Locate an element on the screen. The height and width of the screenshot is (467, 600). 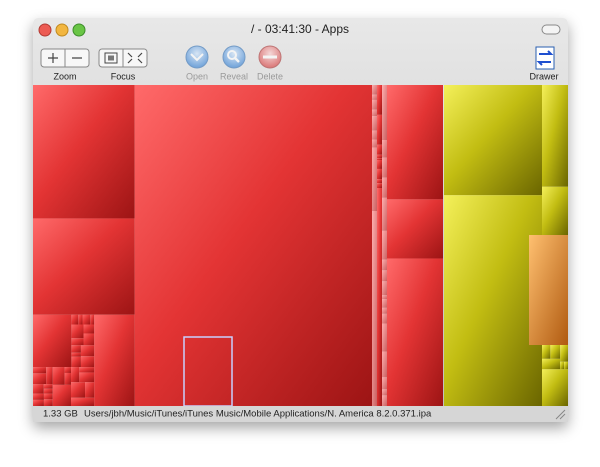
delete-button is located at coordinates (270, 57).